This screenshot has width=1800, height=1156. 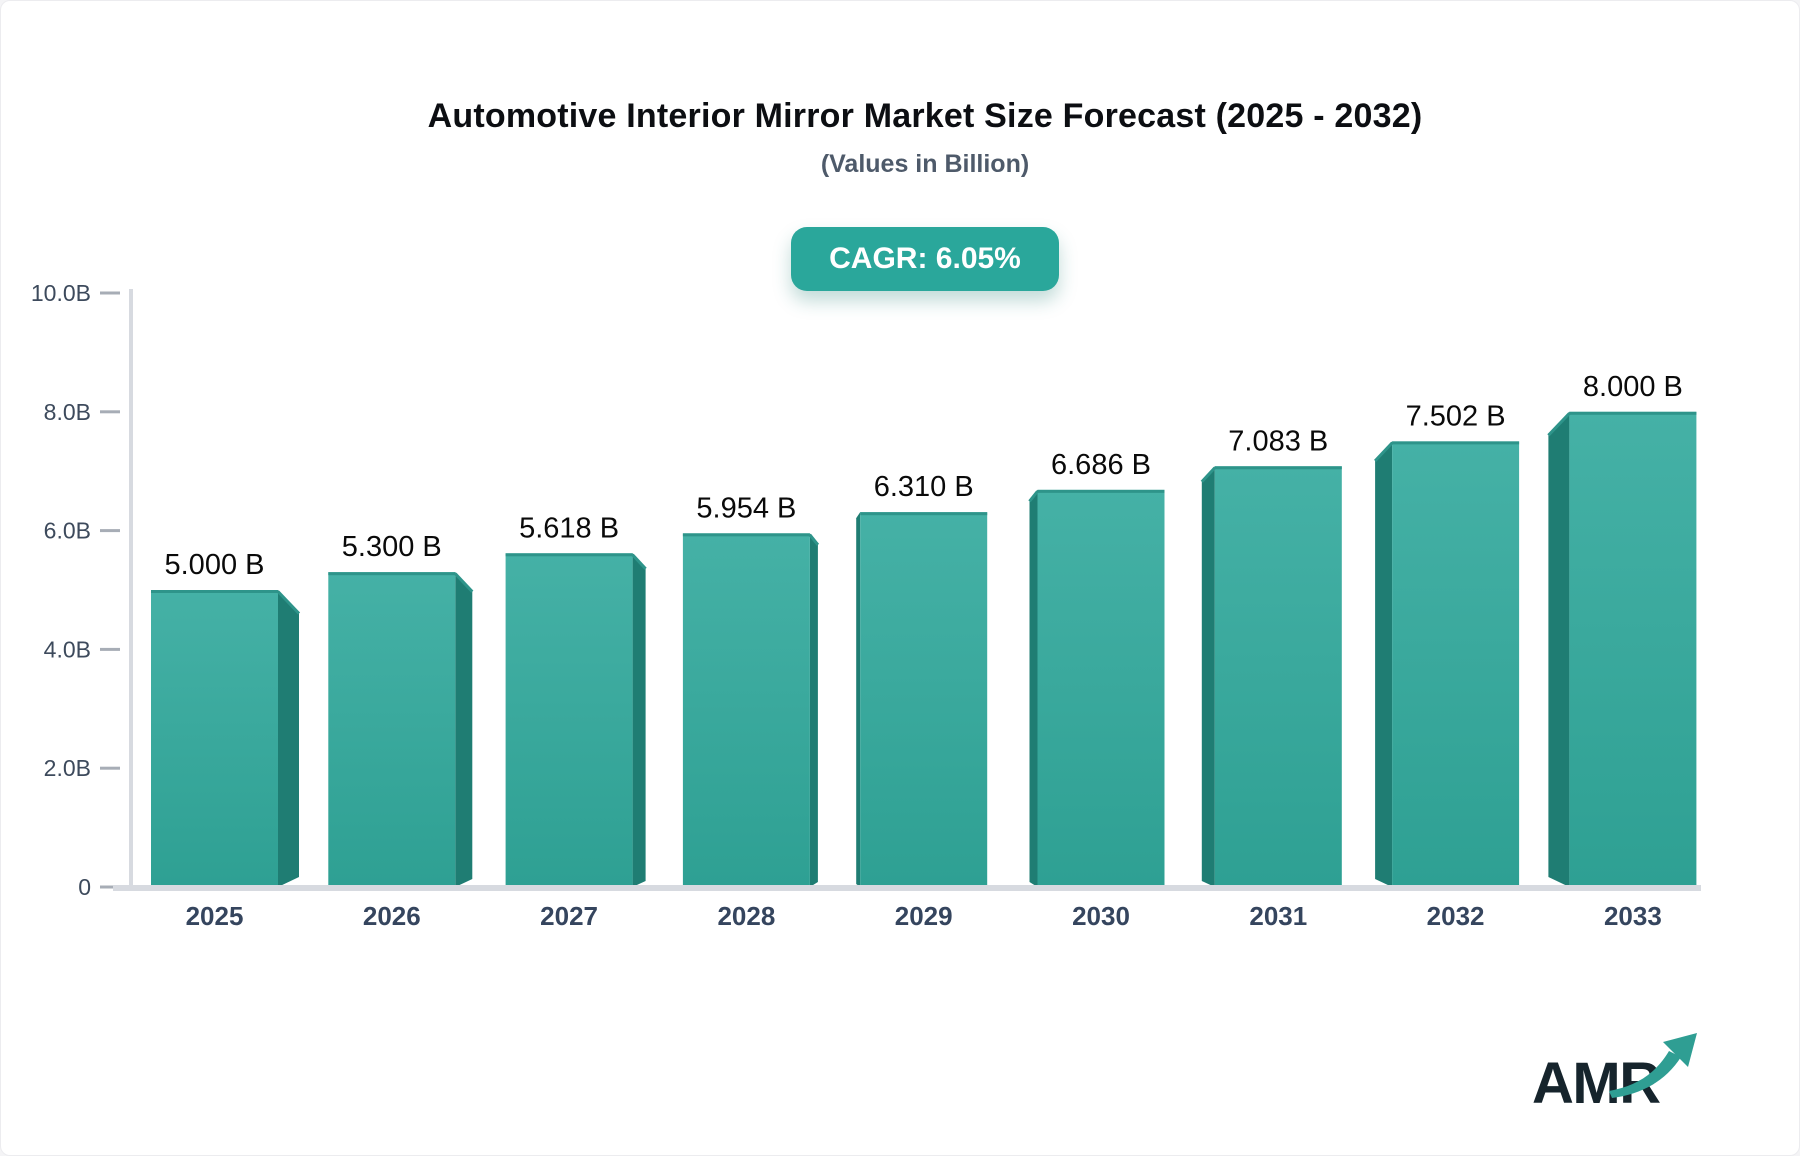 What do you see at coordinates (1645, 1074) in the screenshot?
I see `logo-arrow-icon` at bounding box center [1645, 1074].